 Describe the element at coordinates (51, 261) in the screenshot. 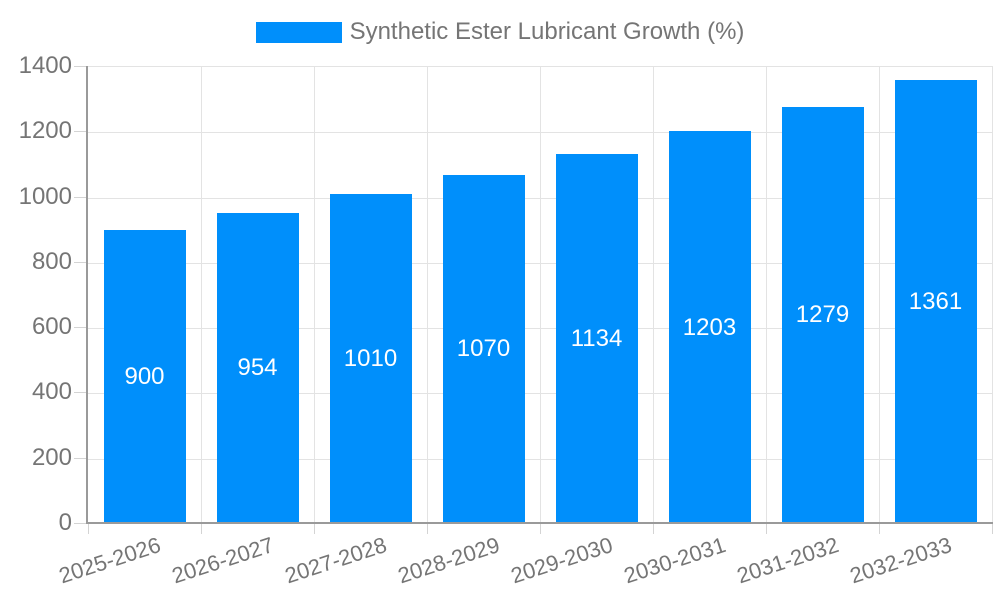

I see `y-axis-tick-label: 800` at that location.